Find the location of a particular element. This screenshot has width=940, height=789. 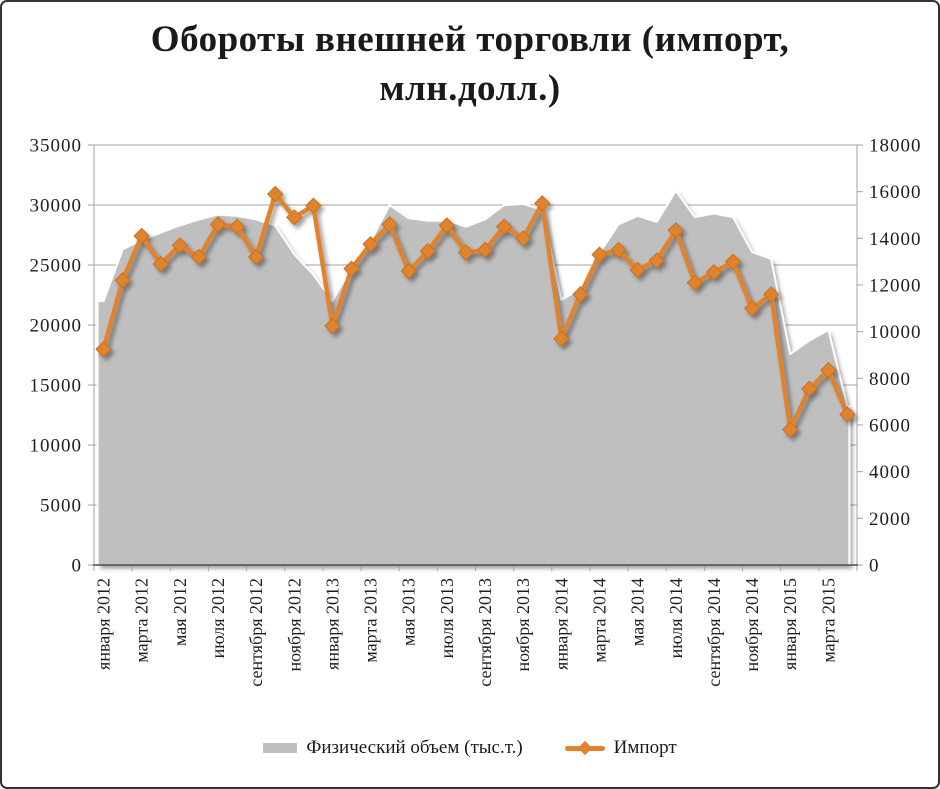

legend: Физический объем (тыс.т.) Импорт is located at coordinates (470, 748).